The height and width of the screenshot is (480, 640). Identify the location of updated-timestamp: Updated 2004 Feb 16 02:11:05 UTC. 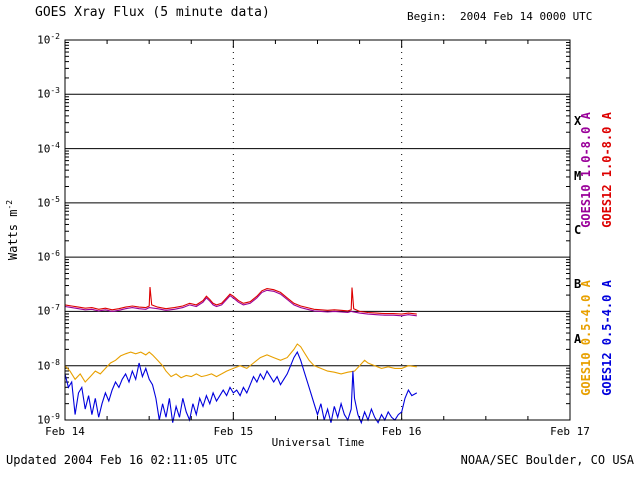
(122, 460).